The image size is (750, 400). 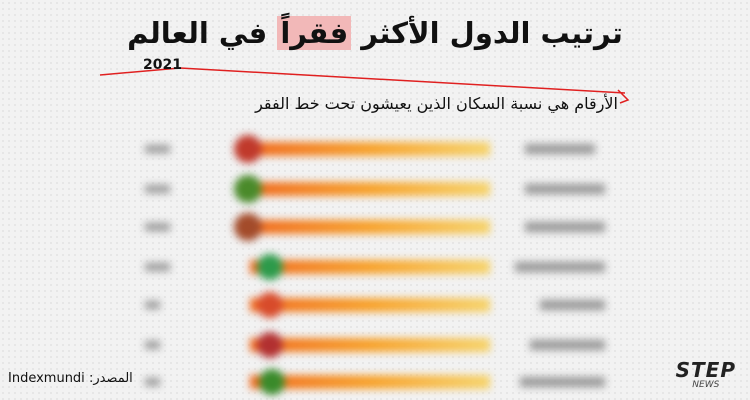 What do you see at coordinates (197, 33) in the screenshot?
I see `title-end: في العالم` at bounding box center [197, 33].